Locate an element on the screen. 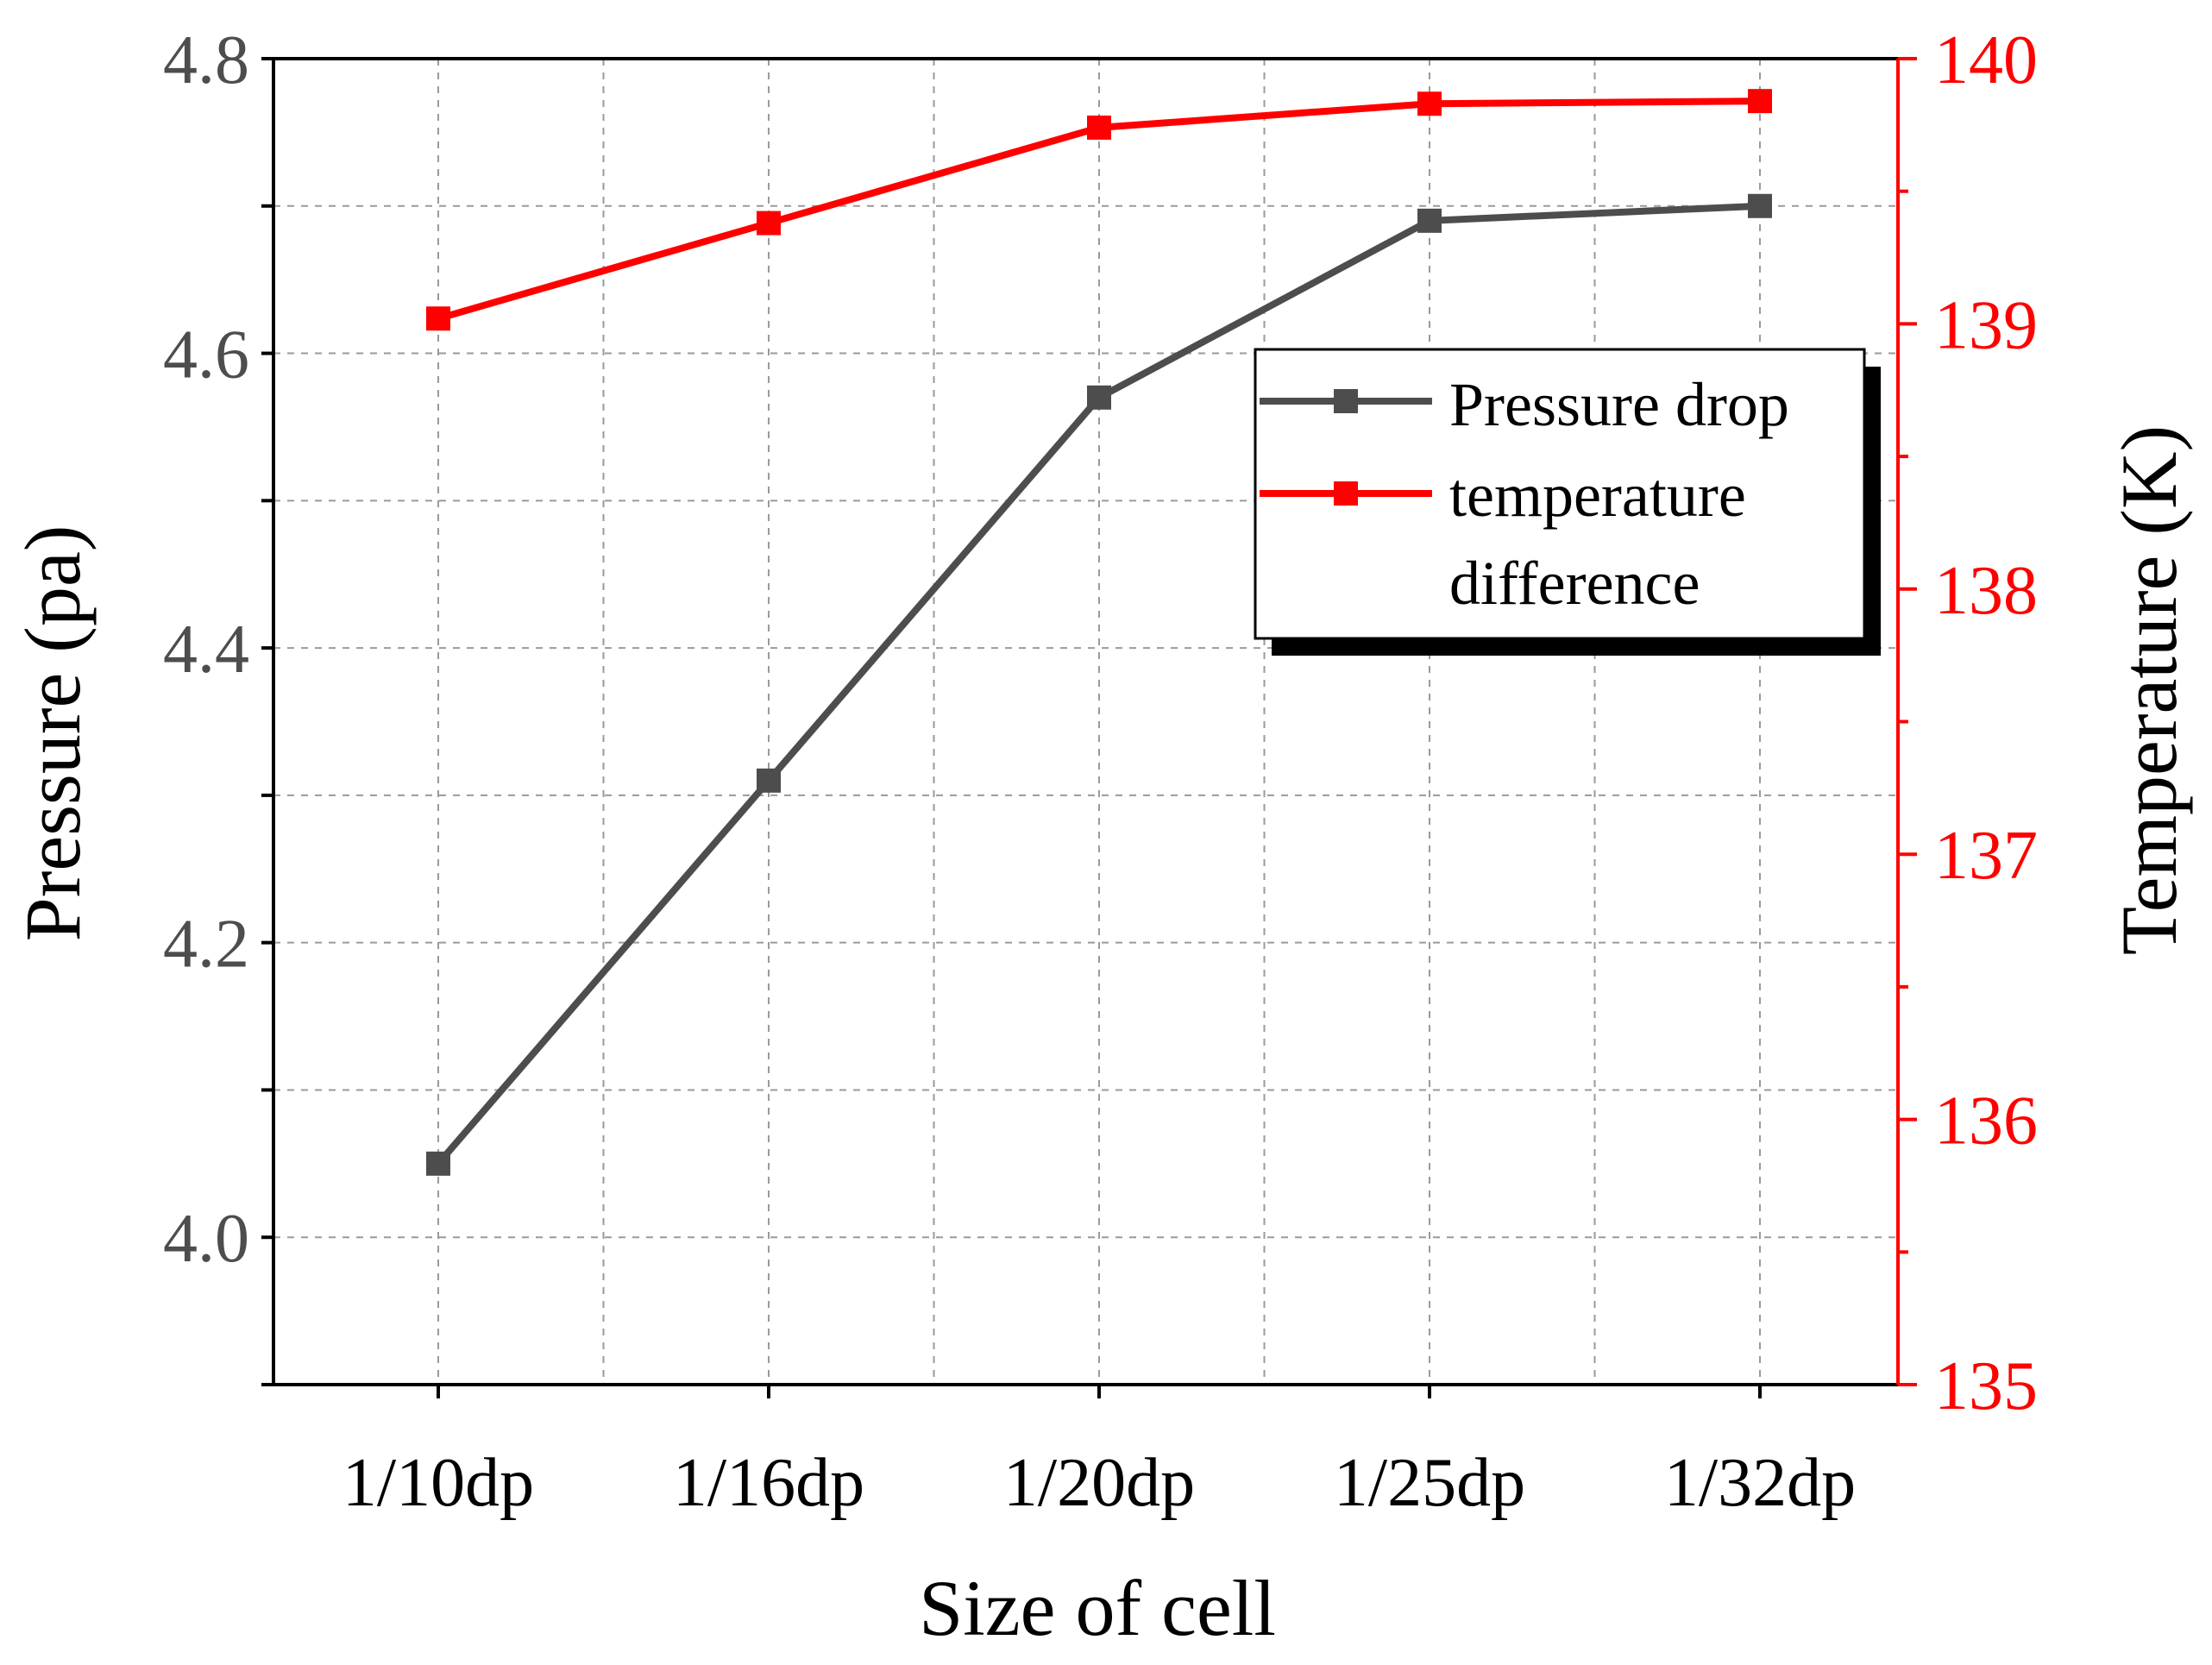 This screenshot has width=2212, height=1665. y-right-tick-label: 140 is located at coordinates (1986, 60).